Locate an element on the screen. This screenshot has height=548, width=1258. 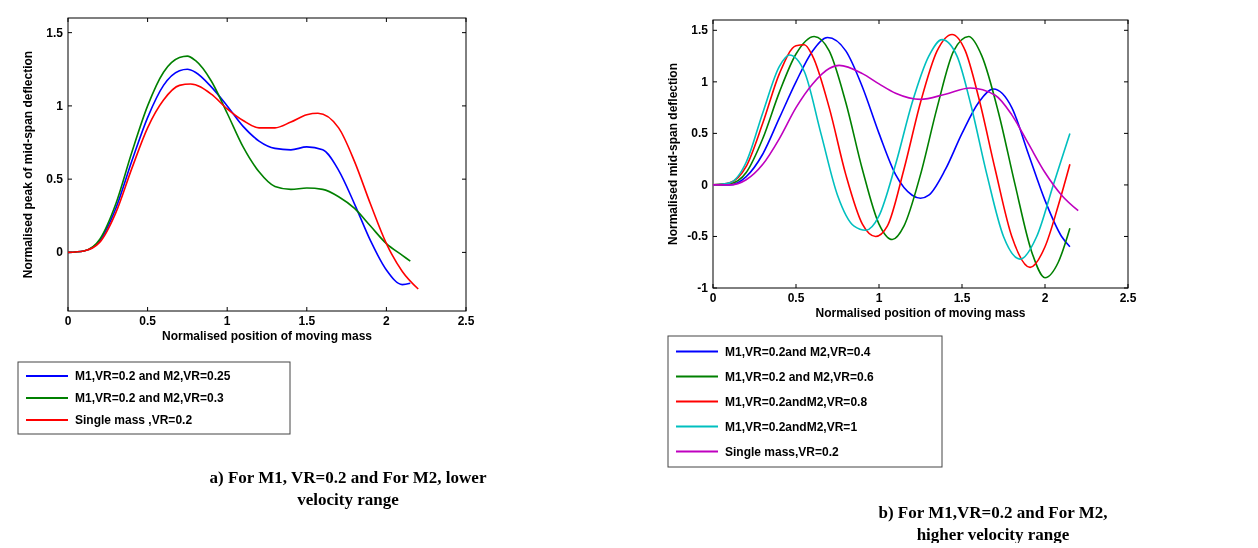
y-axis-title: Normalised peak of mid-span deflection is located at coordinates (28, 164).